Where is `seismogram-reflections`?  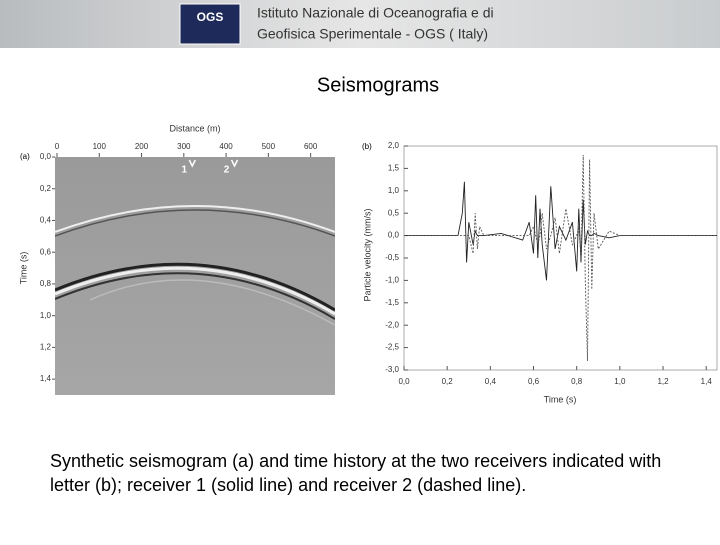 seismogram-reflections is located at coordinates (195, 265).